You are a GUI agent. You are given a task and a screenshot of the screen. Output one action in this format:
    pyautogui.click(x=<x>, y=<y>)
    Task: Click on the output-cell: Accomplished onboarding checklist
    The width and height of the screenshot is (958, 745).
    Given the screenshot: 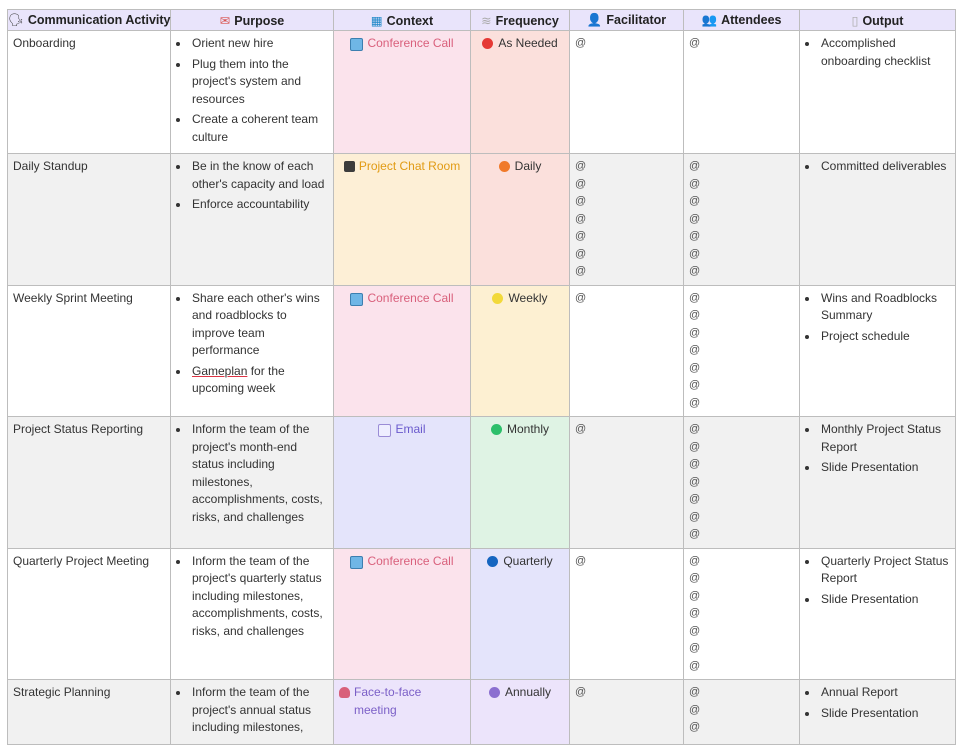 What is the action you would take?
    pyautogui.click(x=877, y=92)
    